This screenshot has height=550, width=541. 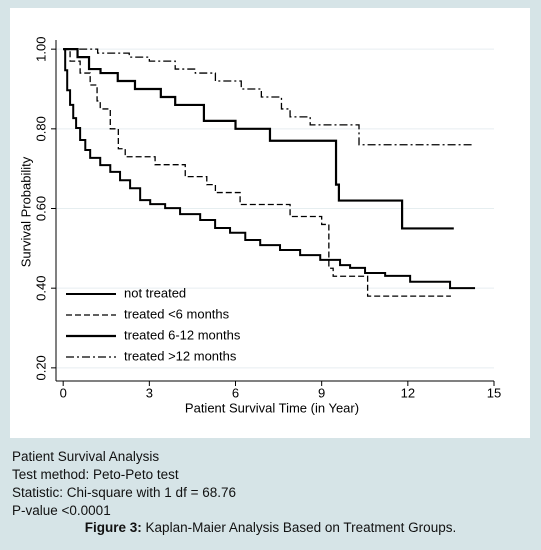 What do you see at coordinates (40, 288) in the screenshot?
I see `y-tick-label: 0.40` at bounding box center [40, 288].